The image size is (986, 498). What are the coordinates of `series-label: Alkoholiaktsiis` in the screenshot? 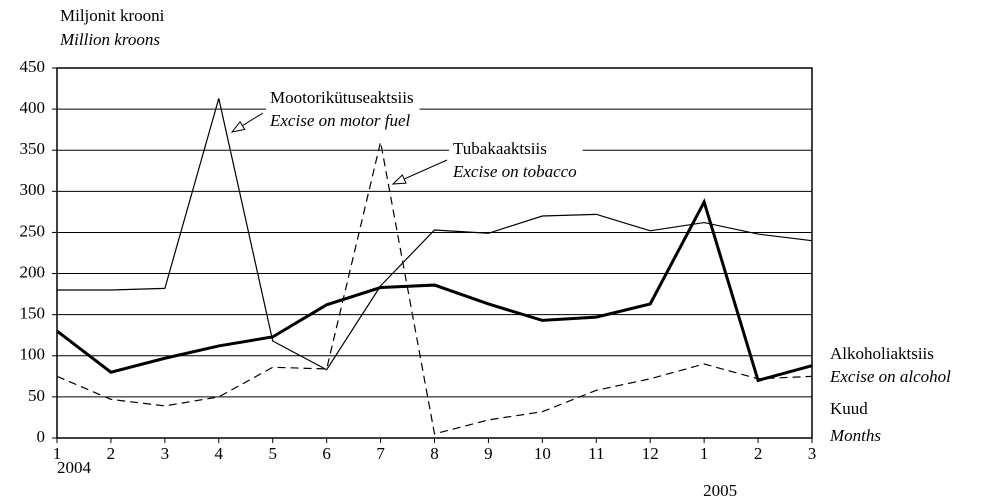 It's located at (882, 353).